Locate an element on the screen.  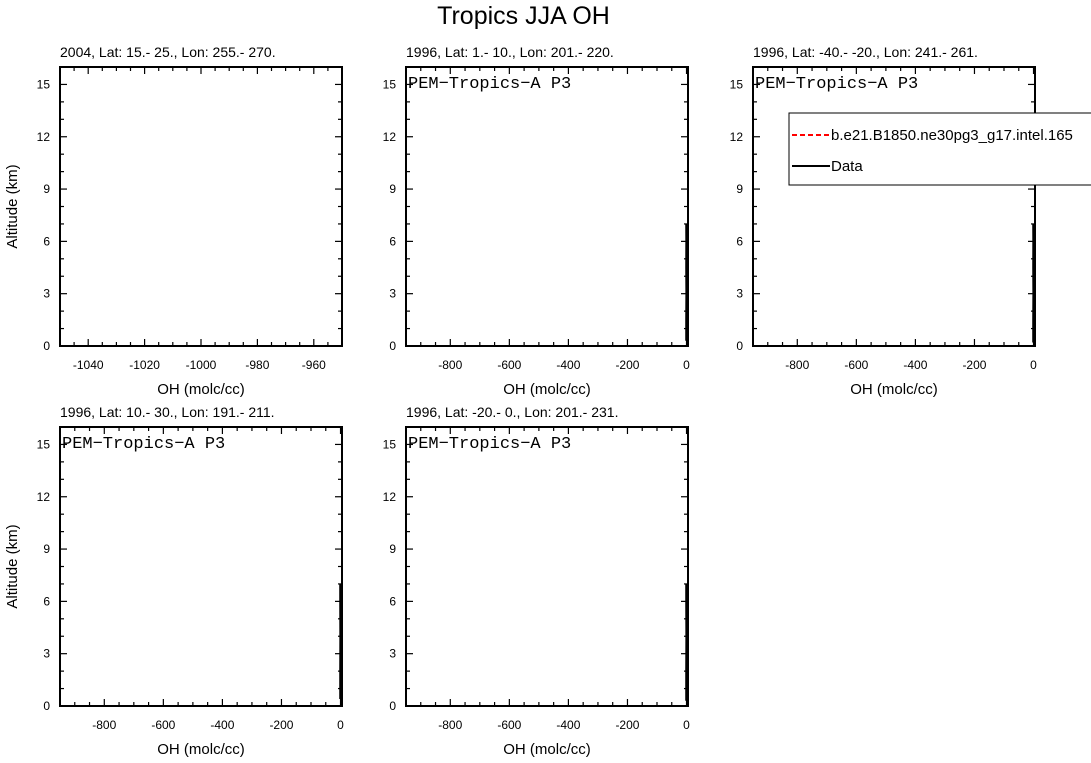
figure-title: Tropics JJA OH is located at coordinates (523, 16).